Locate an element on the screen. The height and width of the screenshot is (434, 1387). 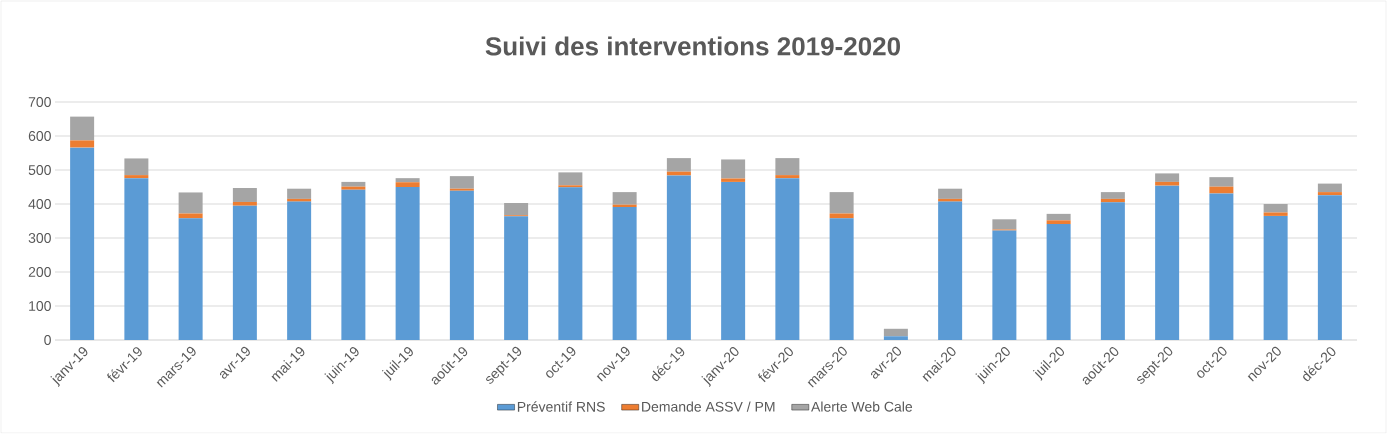
y-tick-label: 400 is located at coordinates (39, 204).